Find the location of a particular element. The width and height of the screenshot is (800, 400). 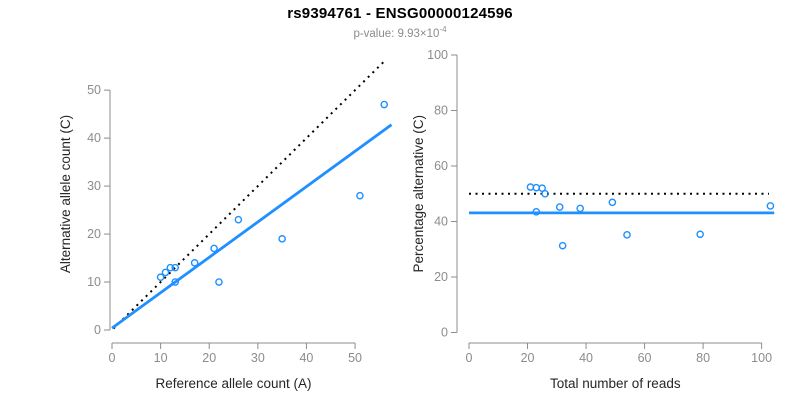

figure-title: rs9394761 - ENSG00000124596 is located at coordinates (400, 13).